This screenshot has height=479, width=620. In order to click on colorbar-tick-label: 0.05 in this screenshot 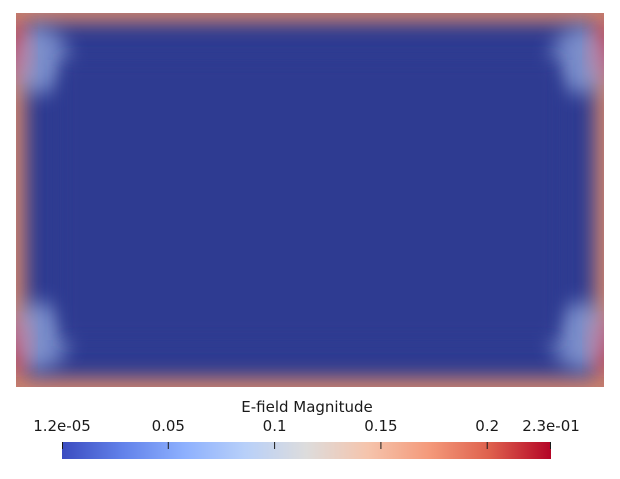, I will do `click(168, 426)`.